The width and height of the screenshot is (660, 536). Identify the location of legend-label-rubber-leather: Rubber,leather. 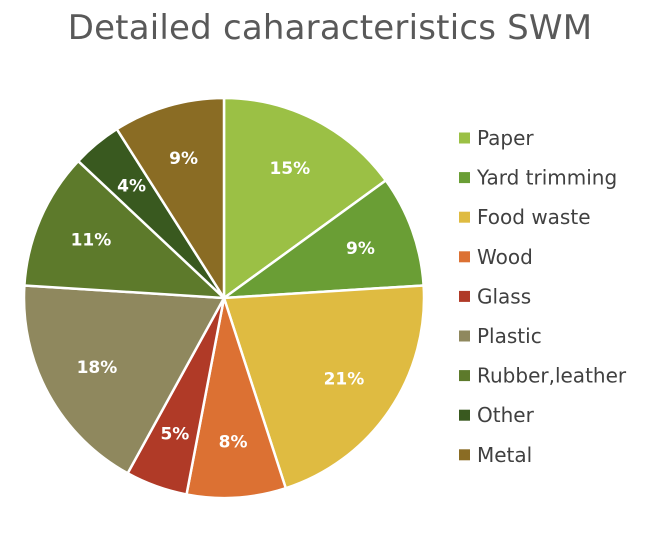
(552, 376).